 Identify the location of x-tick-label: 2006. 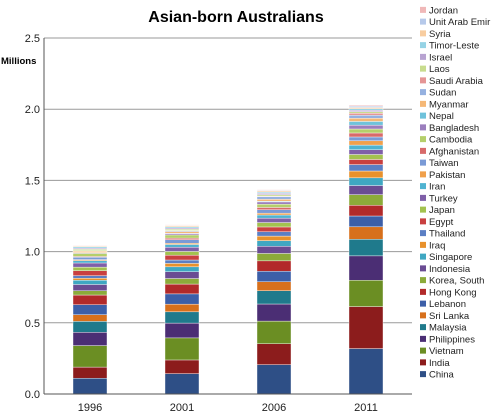
(274, 408).